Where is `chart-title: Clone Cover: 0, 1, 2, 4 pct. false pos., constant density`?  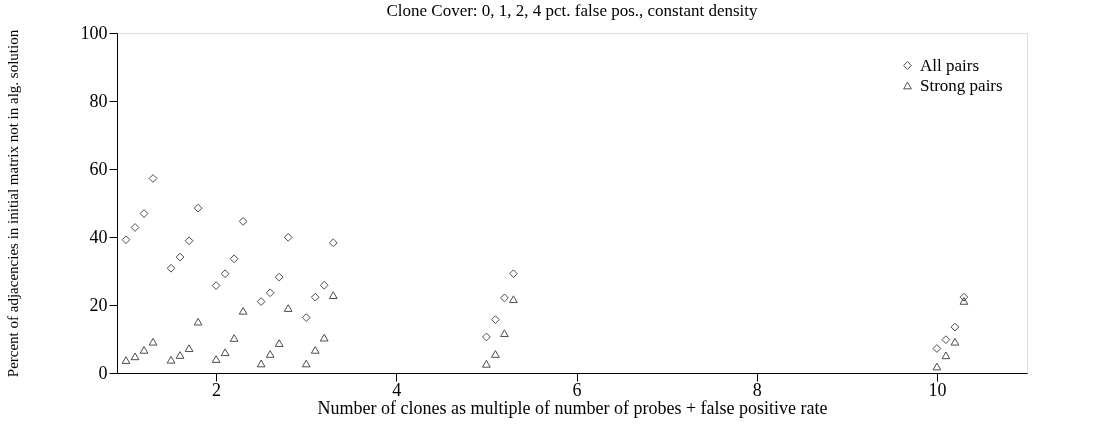 chart-title: Clone Cover: 0, 1, 2, 4 pct. false pos., constant density is located at coordinates (572, 10).